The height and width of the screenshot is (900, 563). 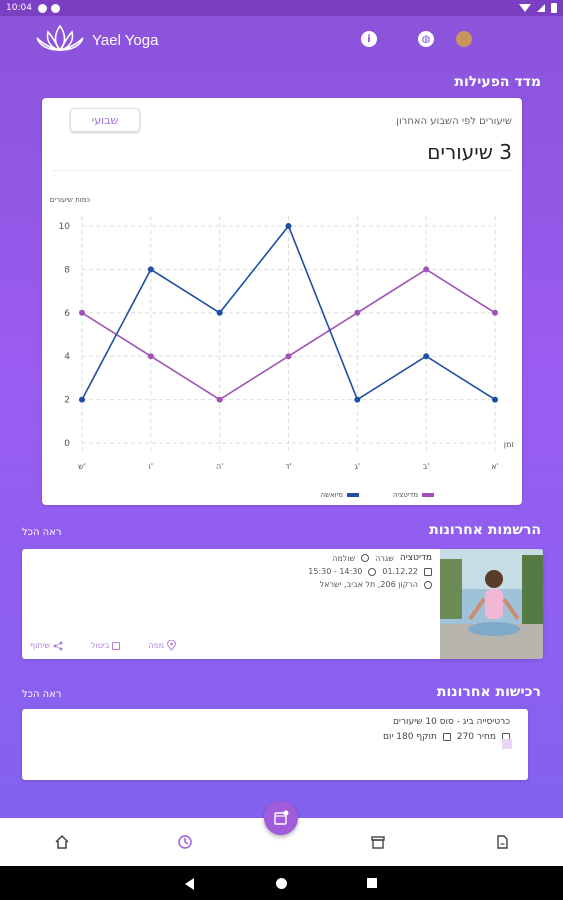 I want to click on x-tick-label: ה', so click(x=219, y=466).